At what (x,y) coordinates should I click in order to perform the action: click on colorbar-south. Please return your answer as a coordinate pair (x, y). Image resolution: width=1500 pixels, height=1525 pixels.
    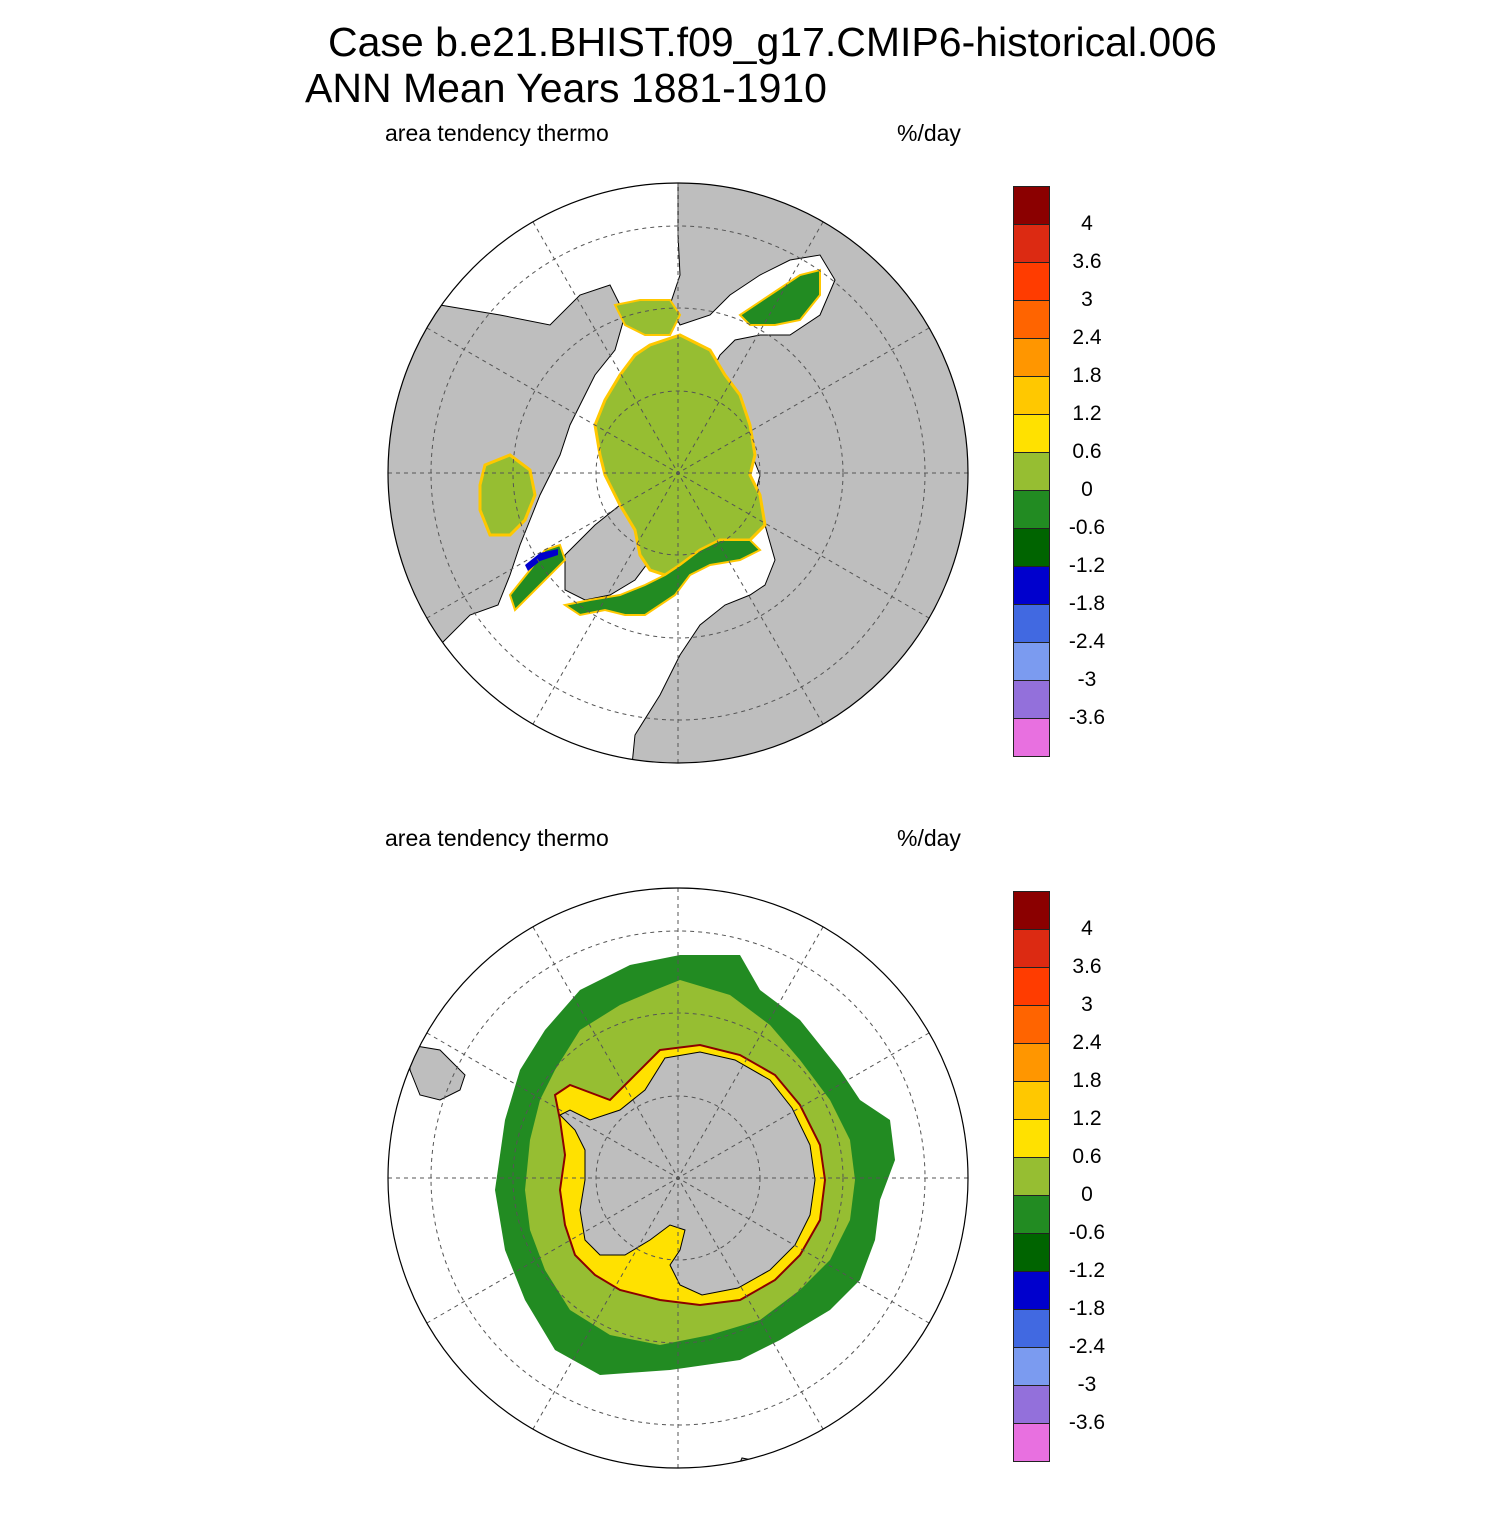
    Looking at the image, I should click on (1031, 1176).